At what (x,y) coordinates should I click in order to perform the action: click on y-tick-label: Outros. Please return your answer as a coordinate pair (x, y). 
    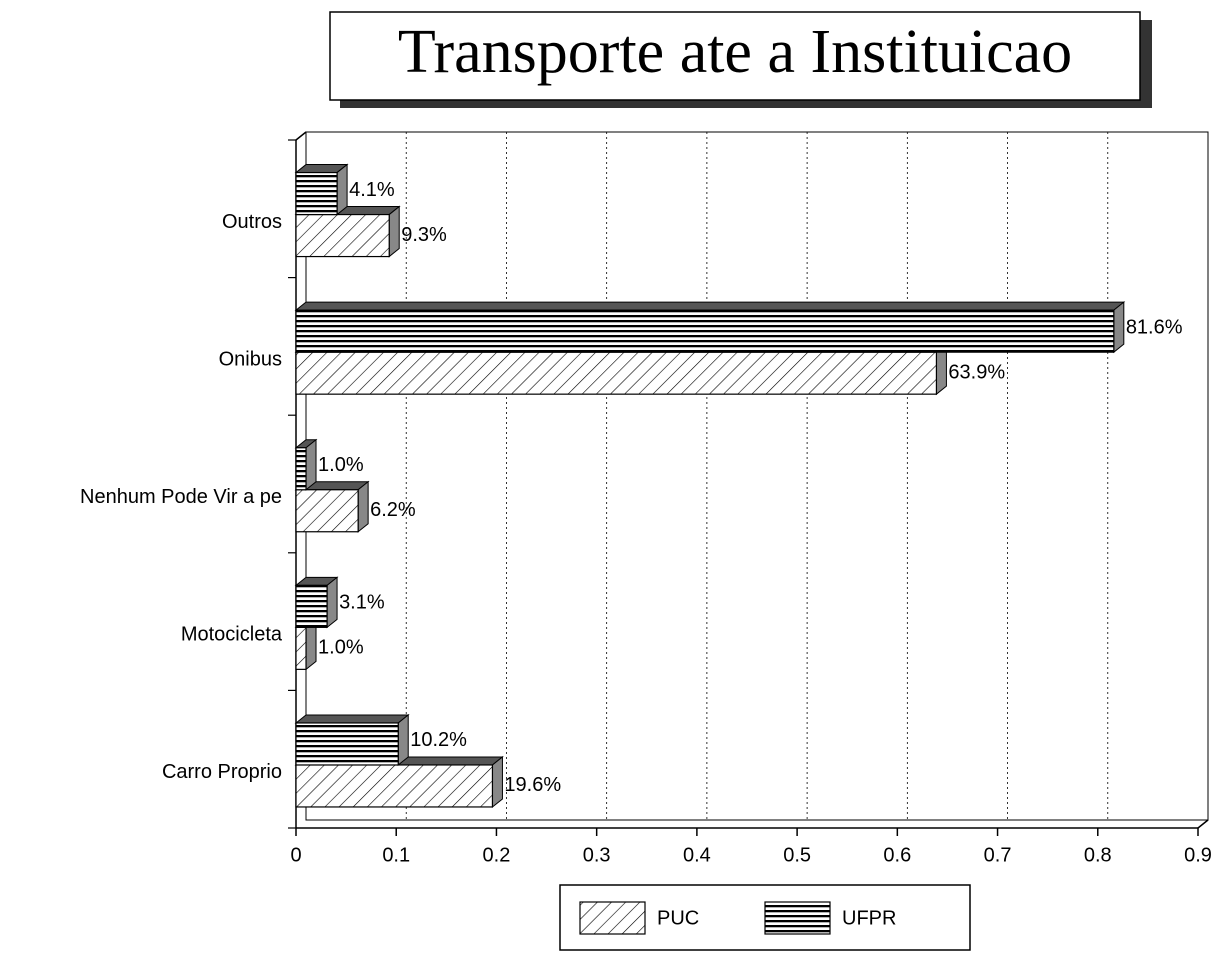
    Looking at the image, I should click on (252, 222).